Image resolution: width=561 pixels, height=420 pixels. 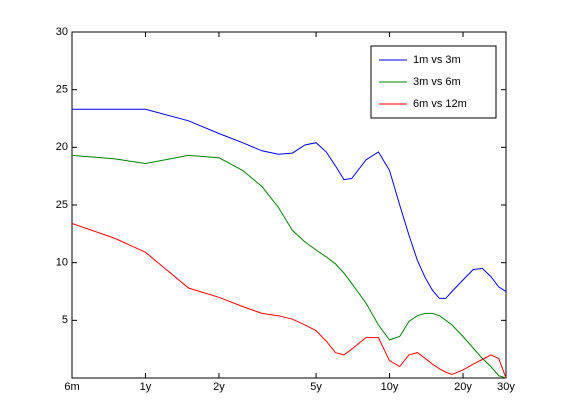 I want to click on x-tick-label: 30y, so click(x=506, y=387).